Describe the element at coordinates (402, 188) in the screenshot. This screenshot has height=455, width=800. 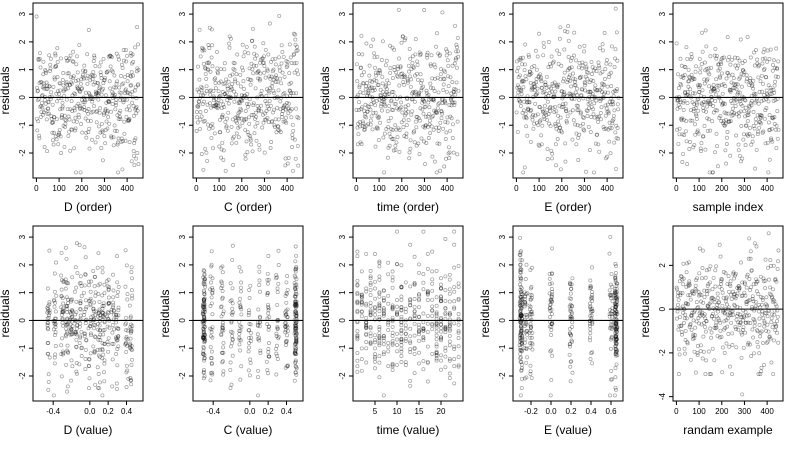
I see `x-tick-label: 200` at that location.